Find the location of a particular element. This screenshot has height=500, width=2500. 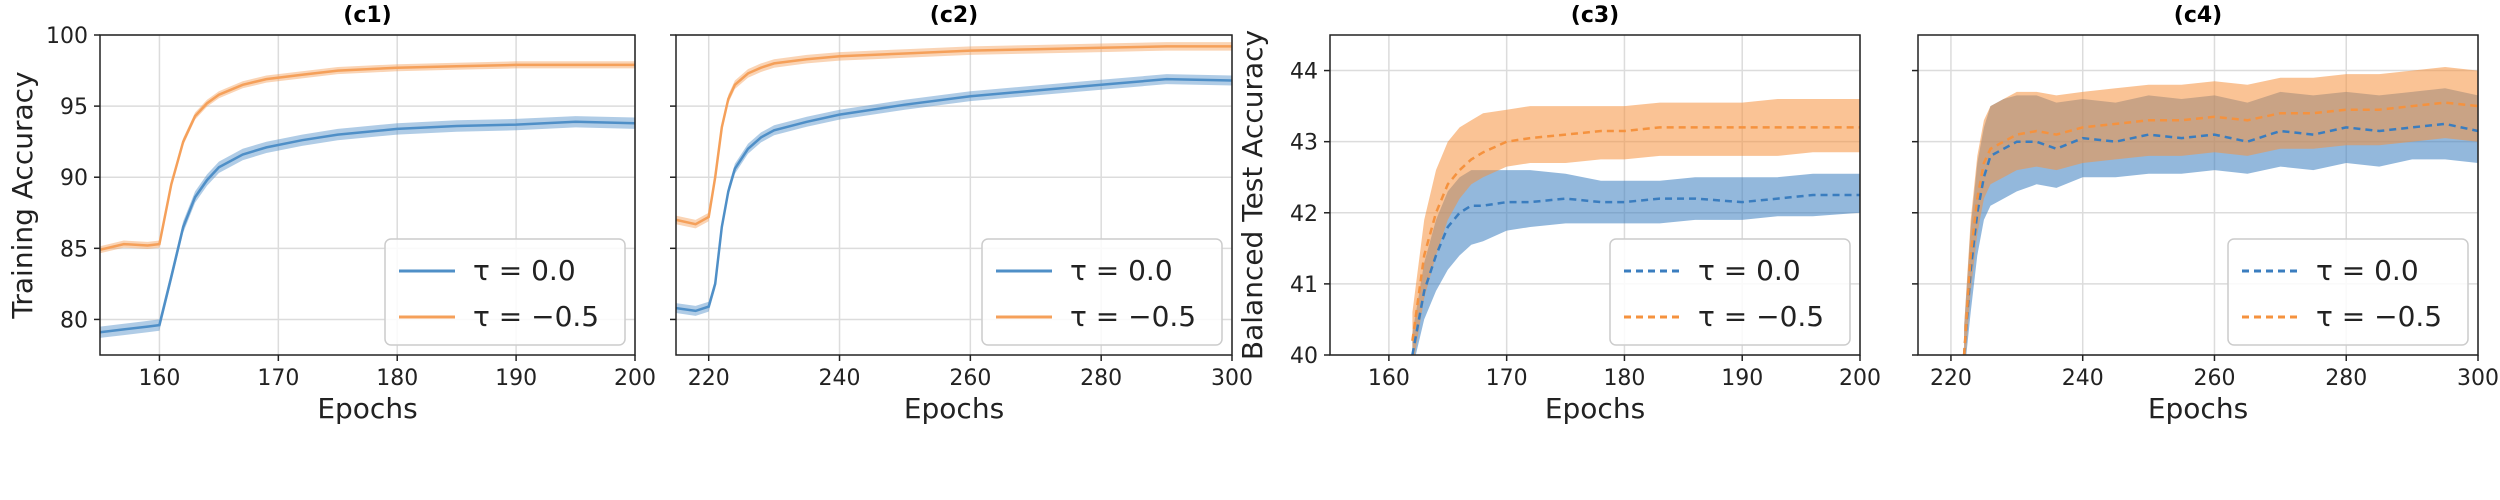

y-tick-label: 95 is located at coordinates (74, 107).